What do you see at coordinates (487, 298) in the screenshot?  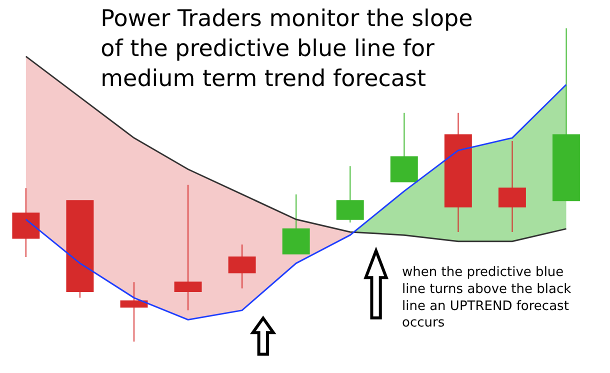 I see `annotation: when the predictive blue line turns above the black line an UPTREND forecast occurs` at bounding box center [487, 298].